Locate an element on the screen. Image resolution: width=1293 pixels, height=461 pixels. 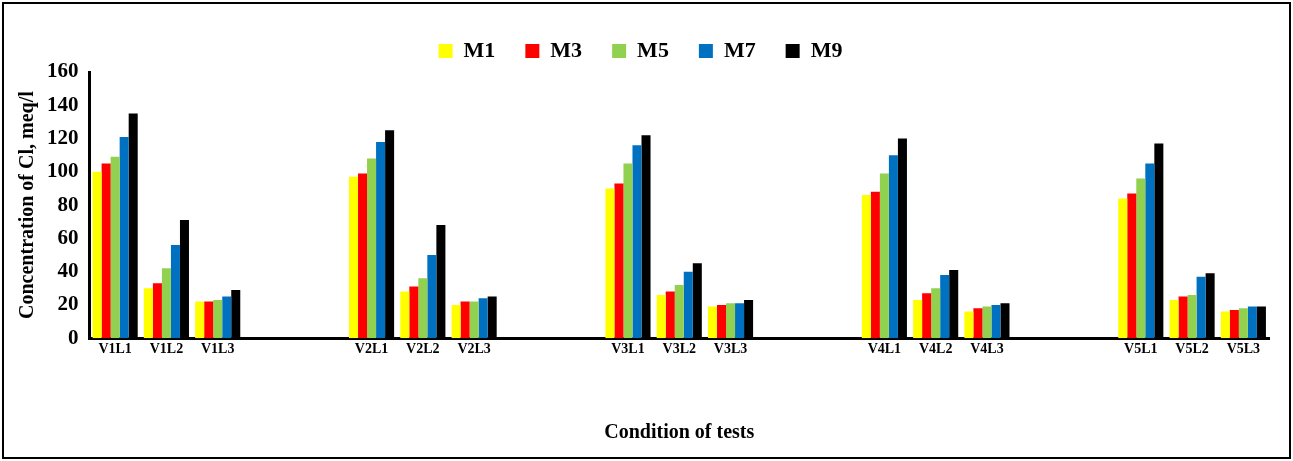
x-tick-label: V2L1 is located at coordinates (371, 349).